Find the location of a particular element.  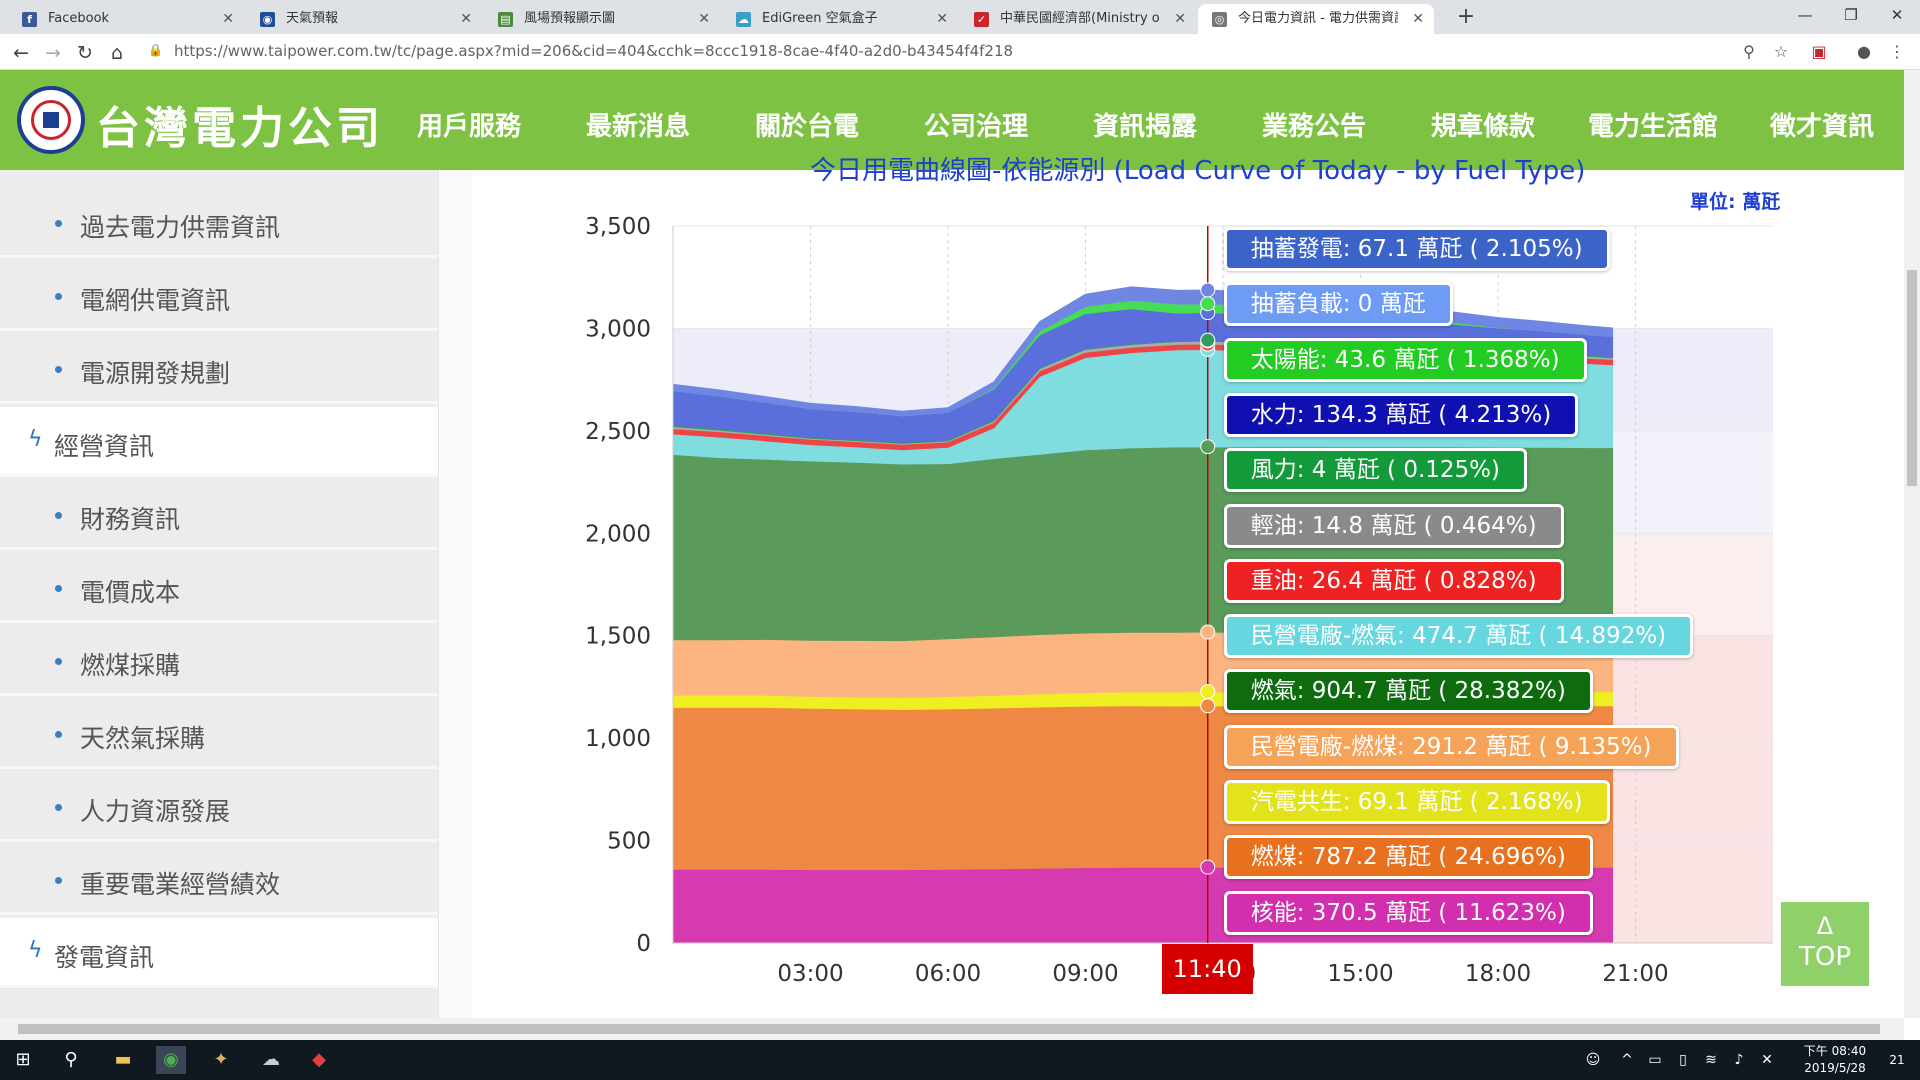

notification-count: 21 is located at coordinates (1897, 1060).